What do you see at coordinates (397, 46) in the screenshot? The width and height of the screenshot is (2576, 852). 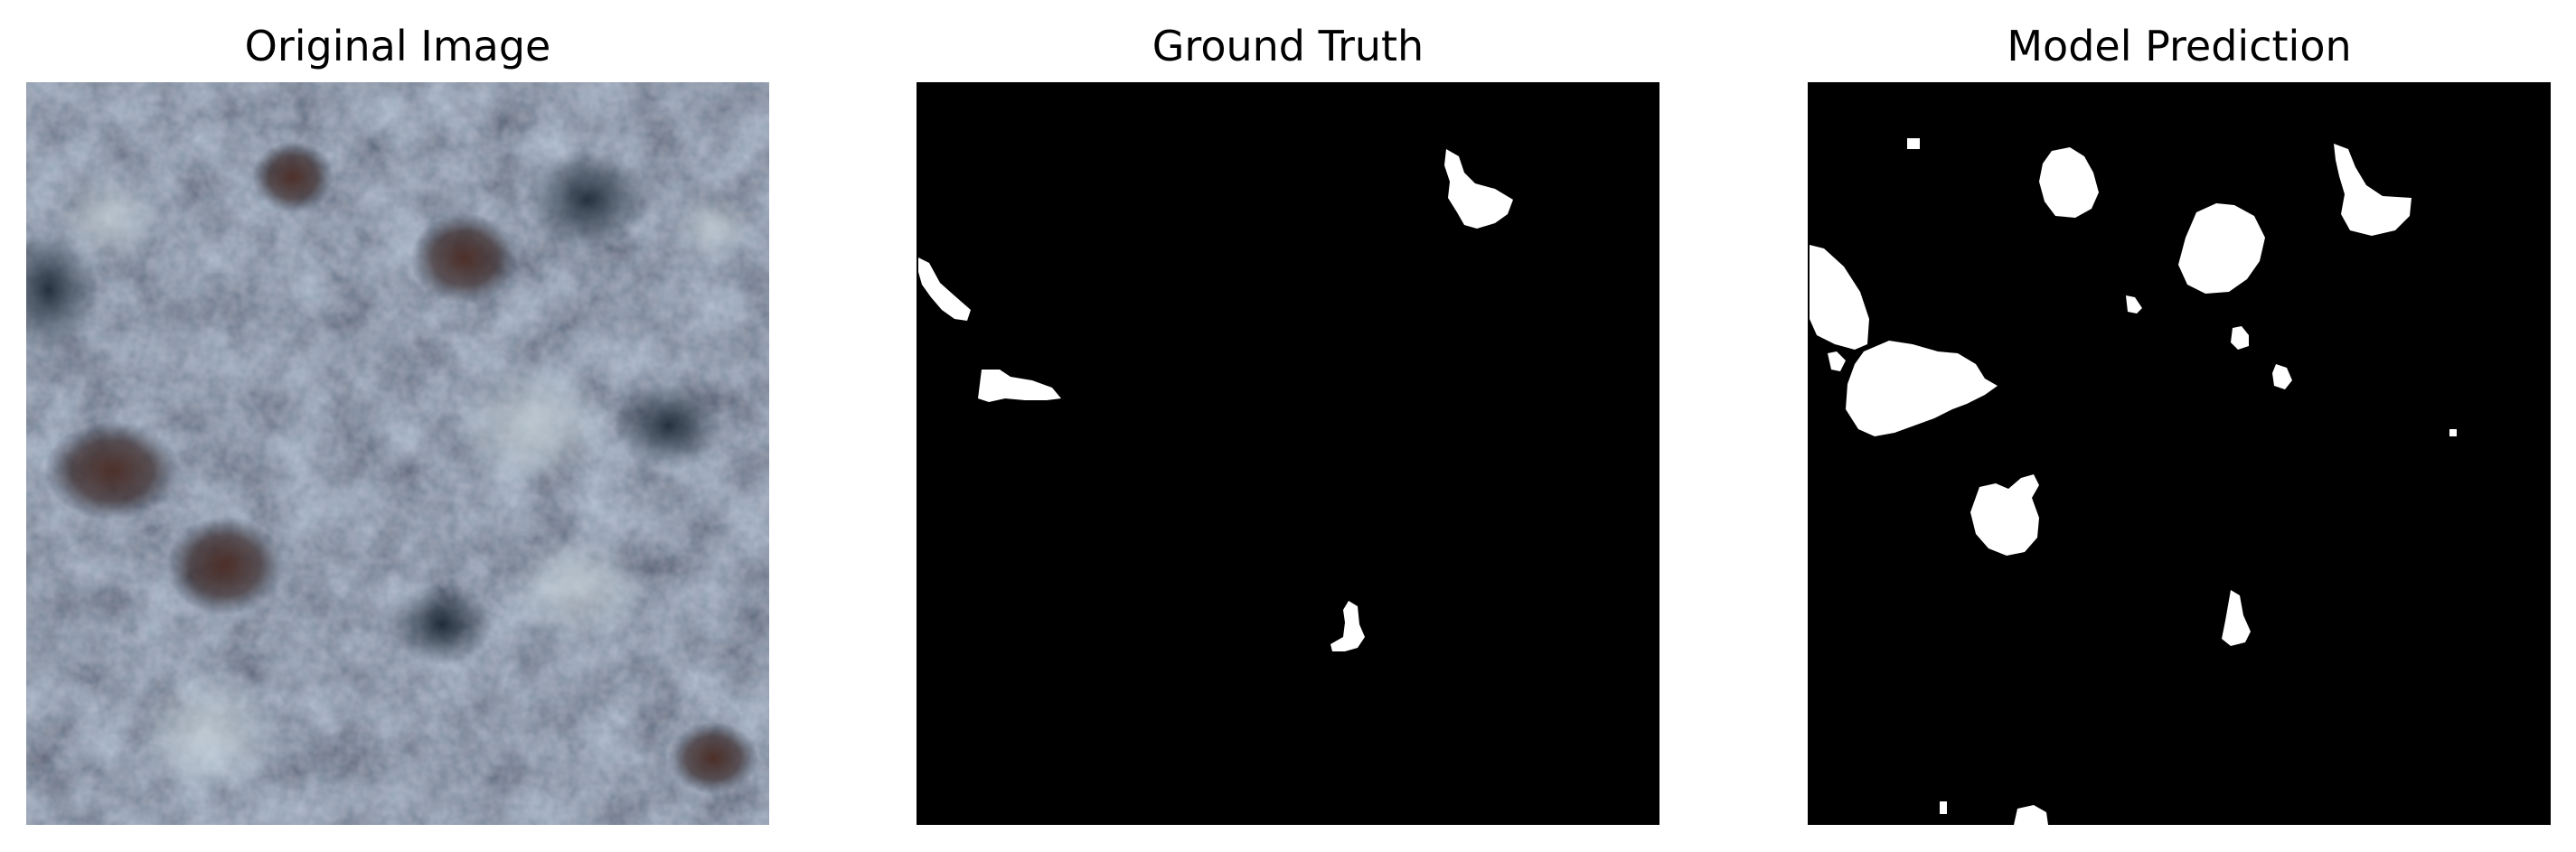 I see `original-image-title: Original Image` at bounding box center [397, 46].